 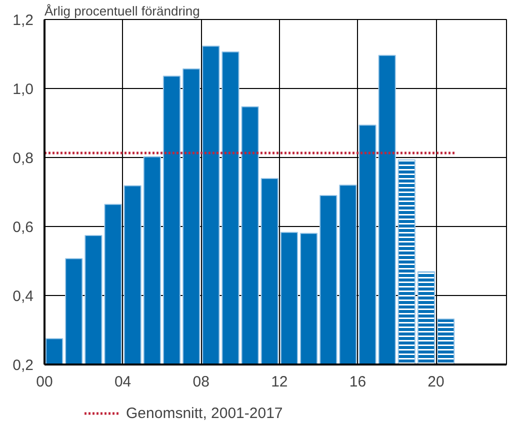 I want to click on x-tick-label: 04, so click(x=123, y=382).